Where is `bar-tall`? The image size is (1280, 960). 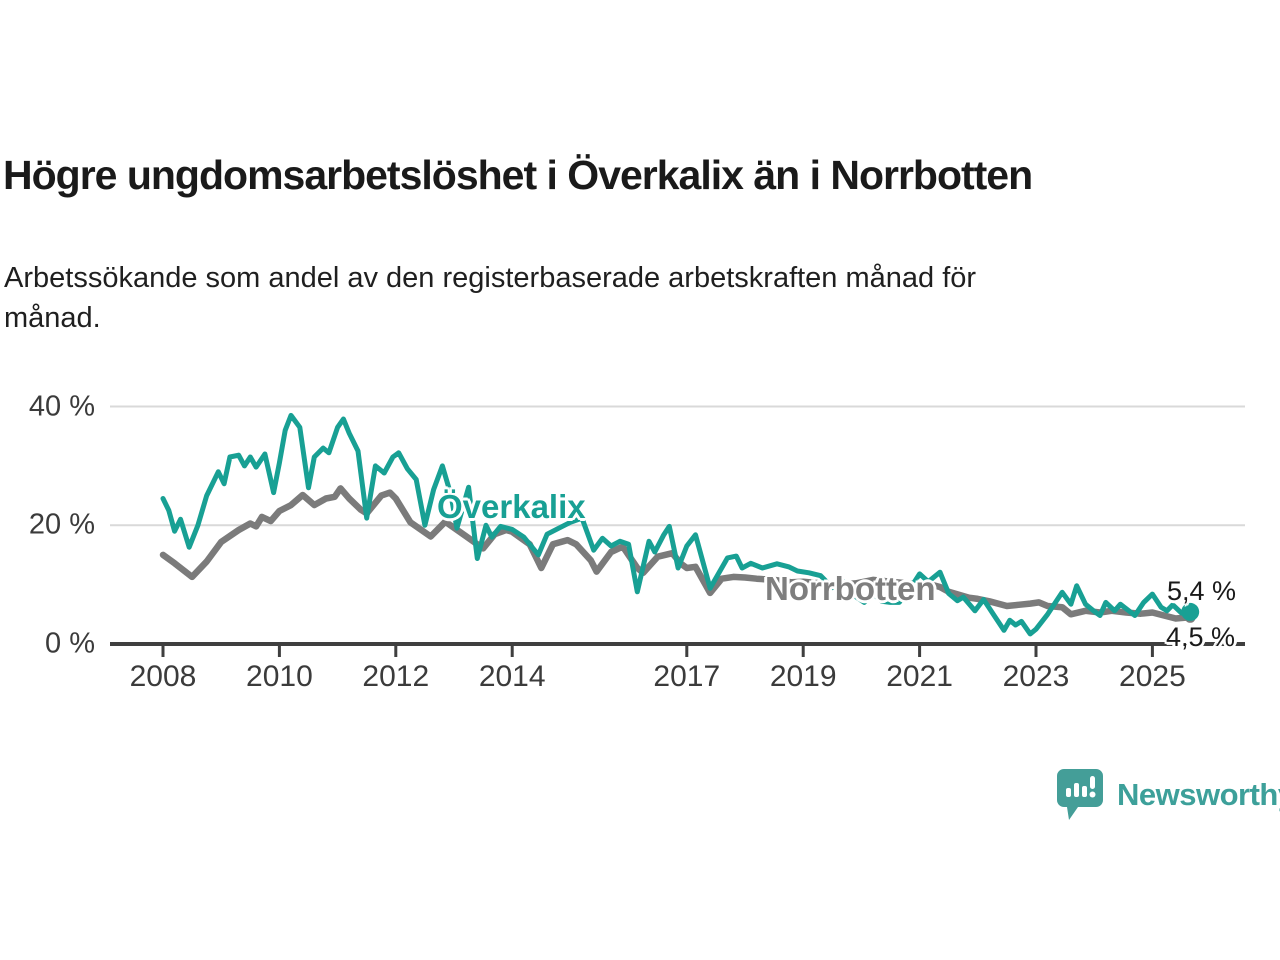
bar-tall is located at coordinates (1084, 791).